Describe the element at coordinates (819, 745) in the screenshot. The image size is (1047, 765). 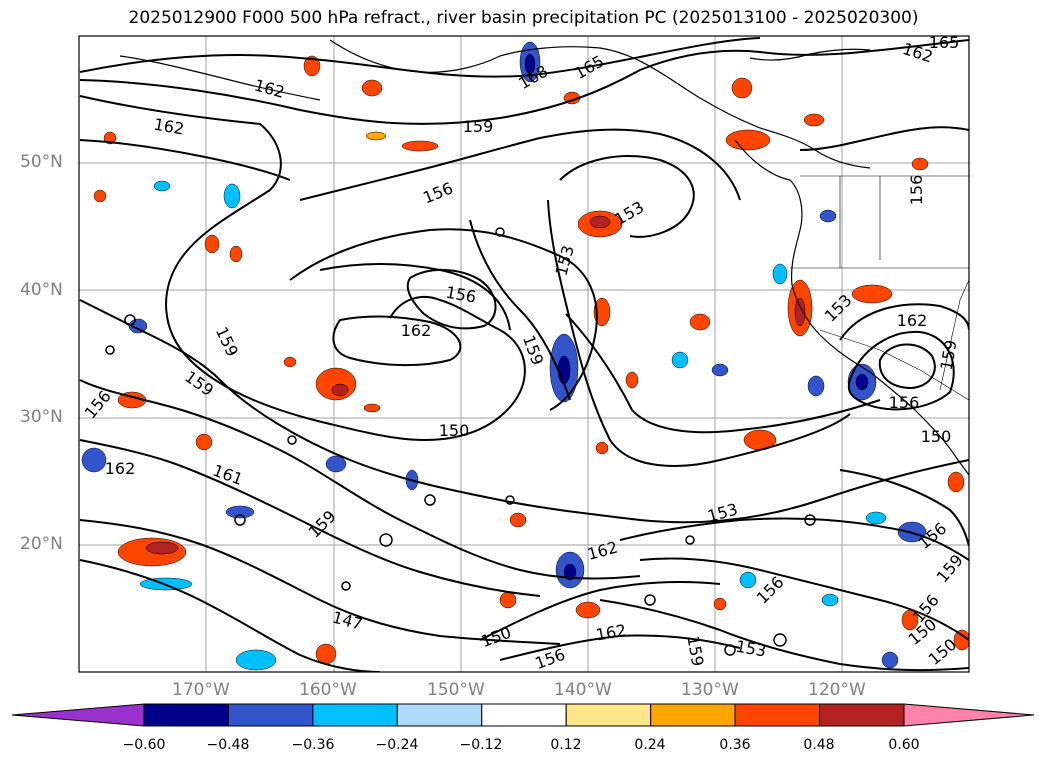
I see `colorbar-tick: 0.48` at that location.